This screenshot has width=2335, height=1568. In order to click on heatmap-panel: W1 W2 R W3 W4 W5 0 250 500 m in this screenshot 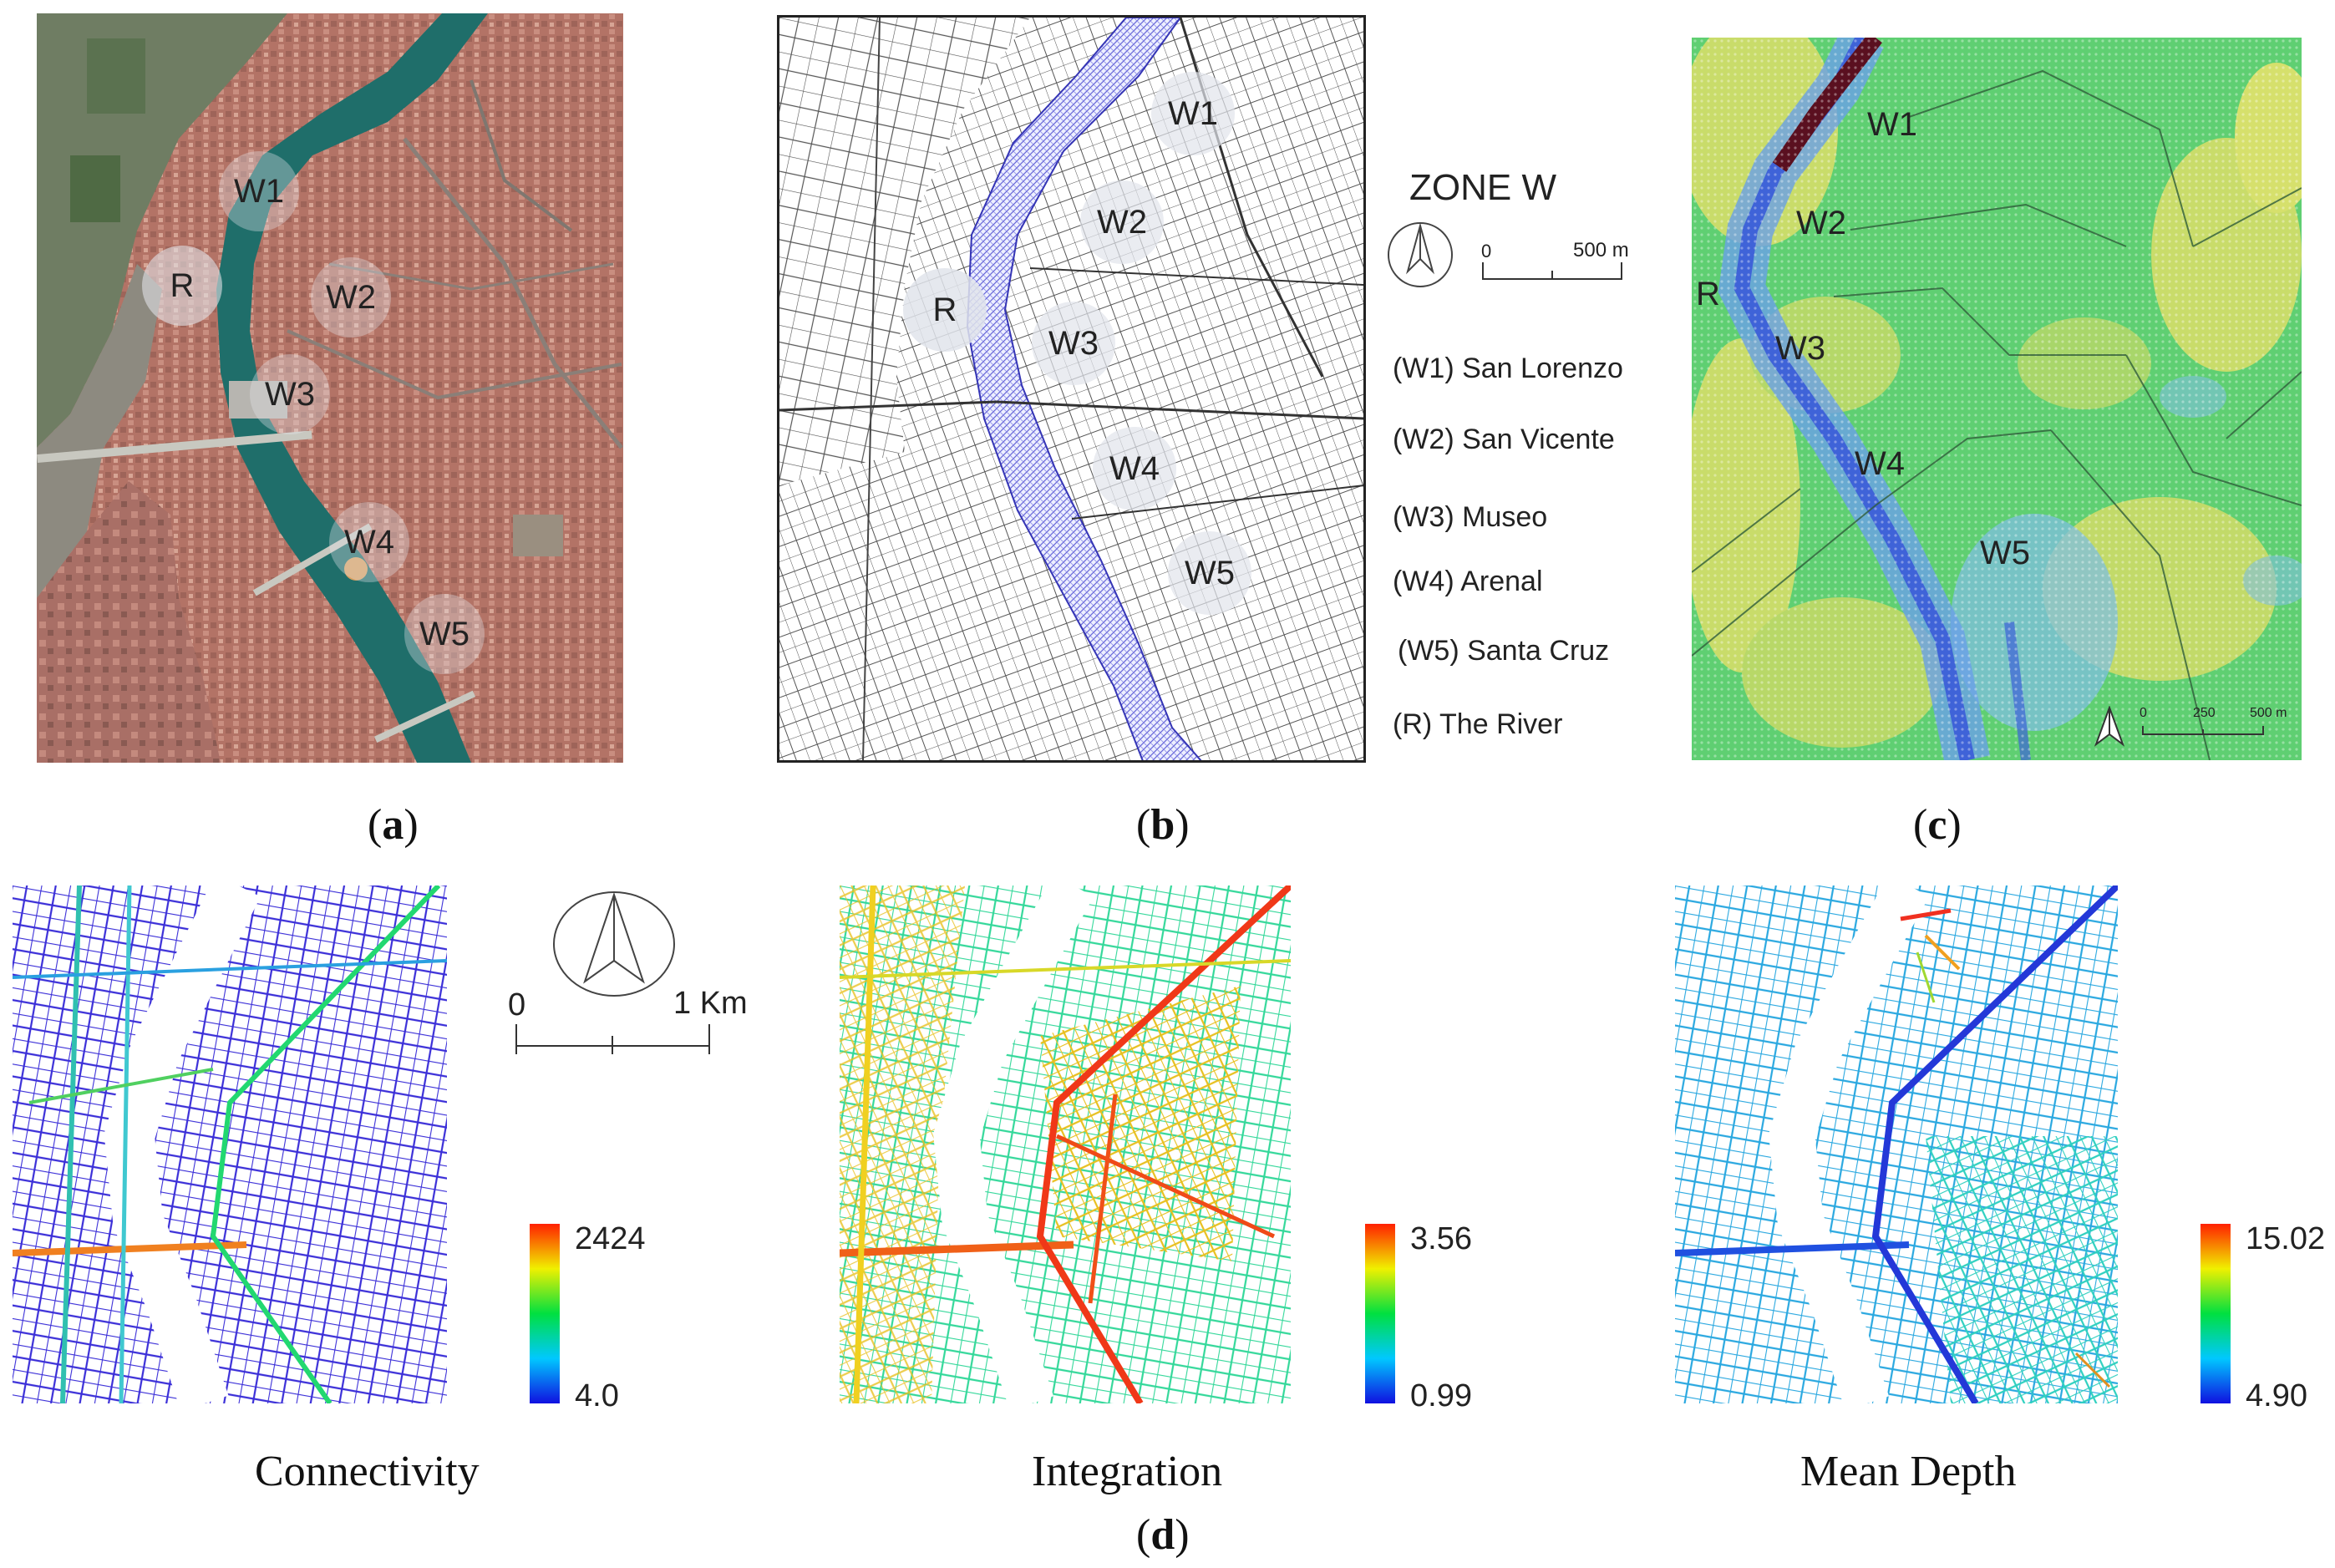, I will do `click(1997, 399)`.